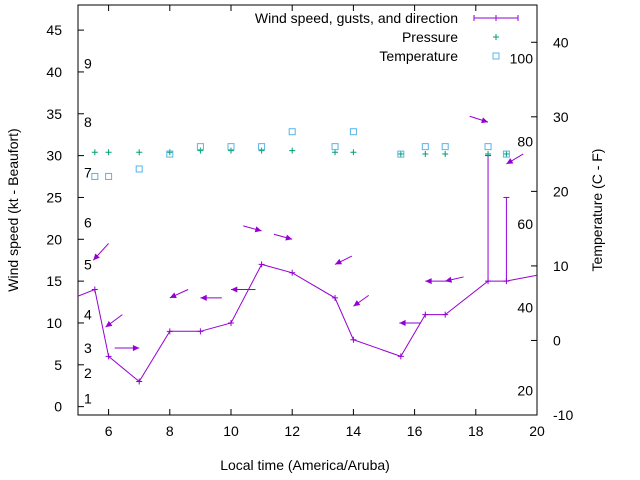 This screenshot has height=480, width=640. I want to click on x-tick-label: 20, so click(537, 431).